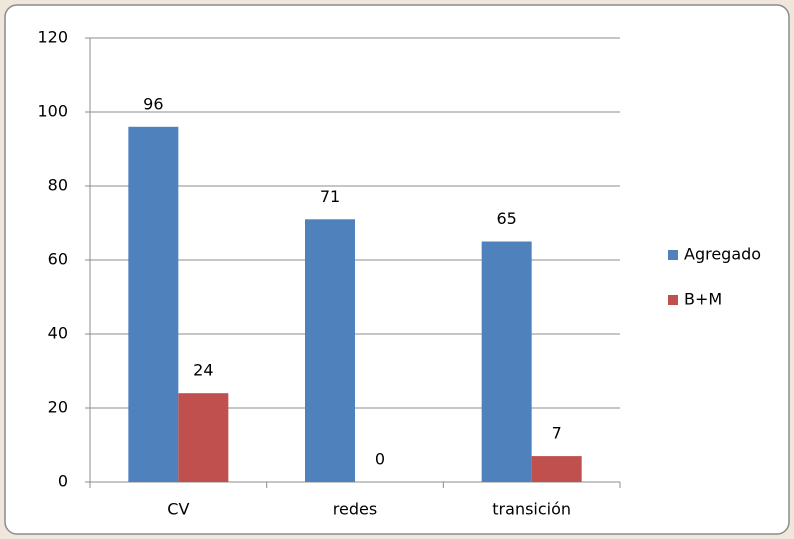  What do you see at coordinates (531, 509) in the screenshot?
I see `x-tick-label: transición` at bounding box center [531, 509].